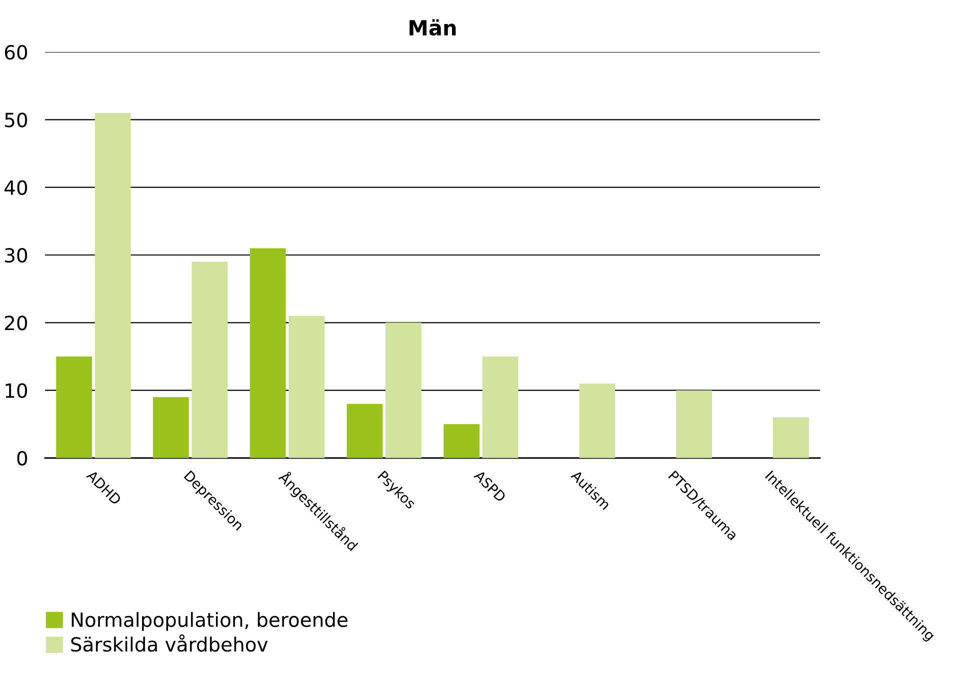 Image resolution: width=970 pixels, height=673 pixels. Describe the element at coordinates (17, 390) in the screenshot. I see `y-tick-label: 10` at that location.